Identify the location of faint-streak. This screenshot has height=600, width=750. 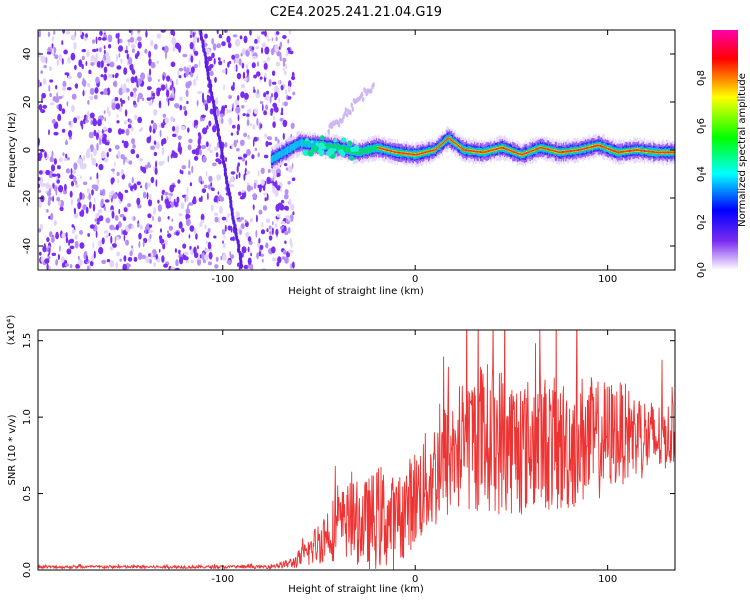
(373, 85).